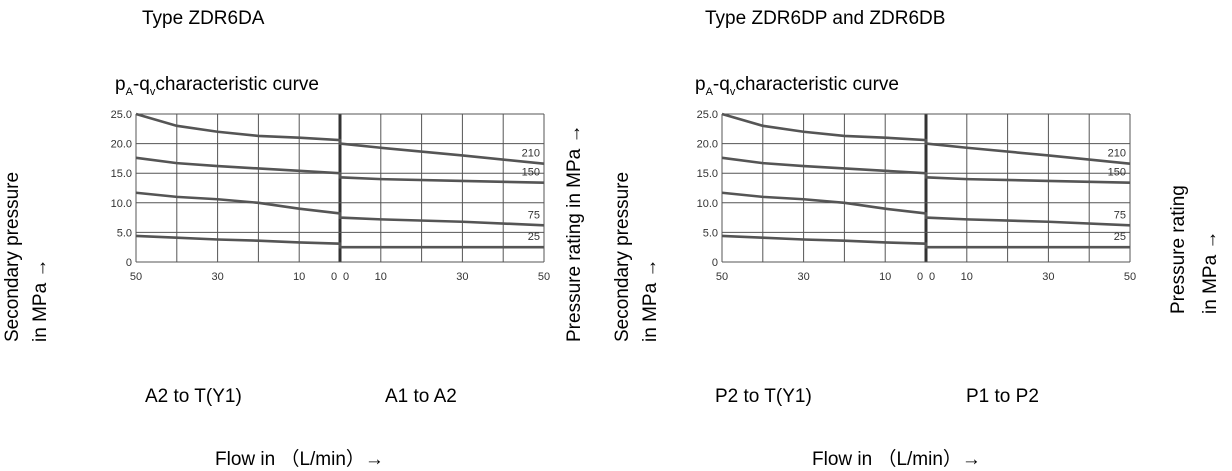 The width and height of the screenshot is (1232, 471). Describe the element at coordinates (574, 233) in the screenshot. I see `chart-1-right-label: Pressure rating in MPa →` at that location.